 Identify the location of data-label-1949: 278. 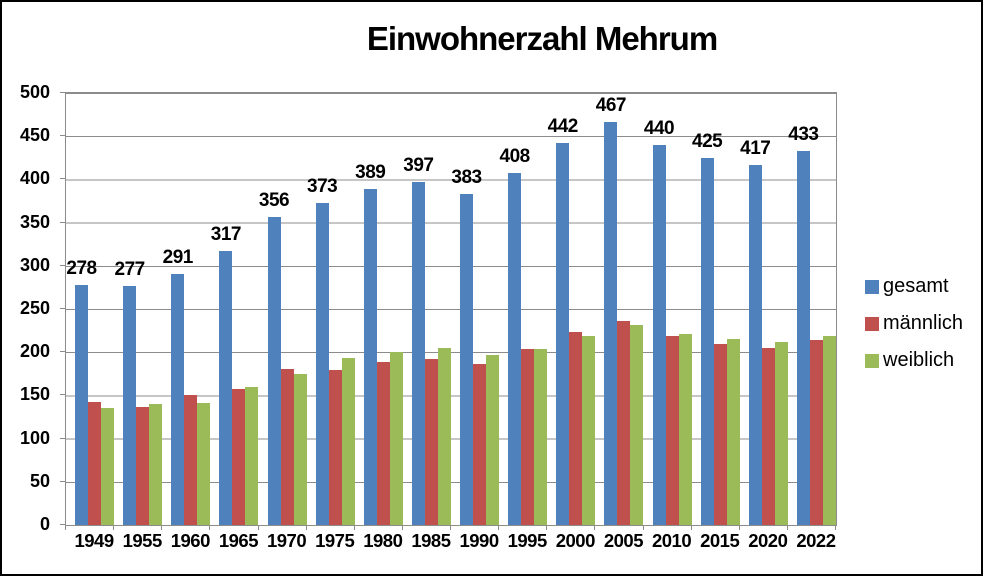
(81, 268).